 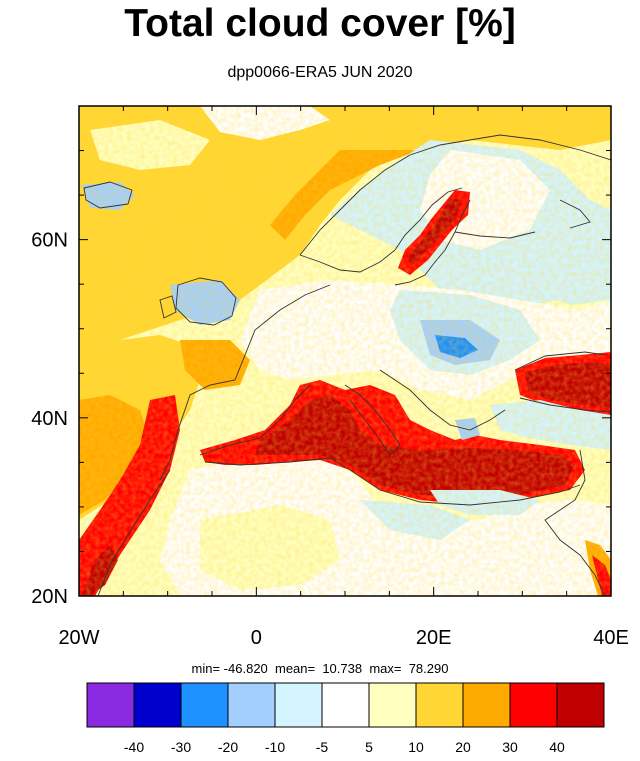 I want to click on coast-baltic-west, so click(x=428, y=219).